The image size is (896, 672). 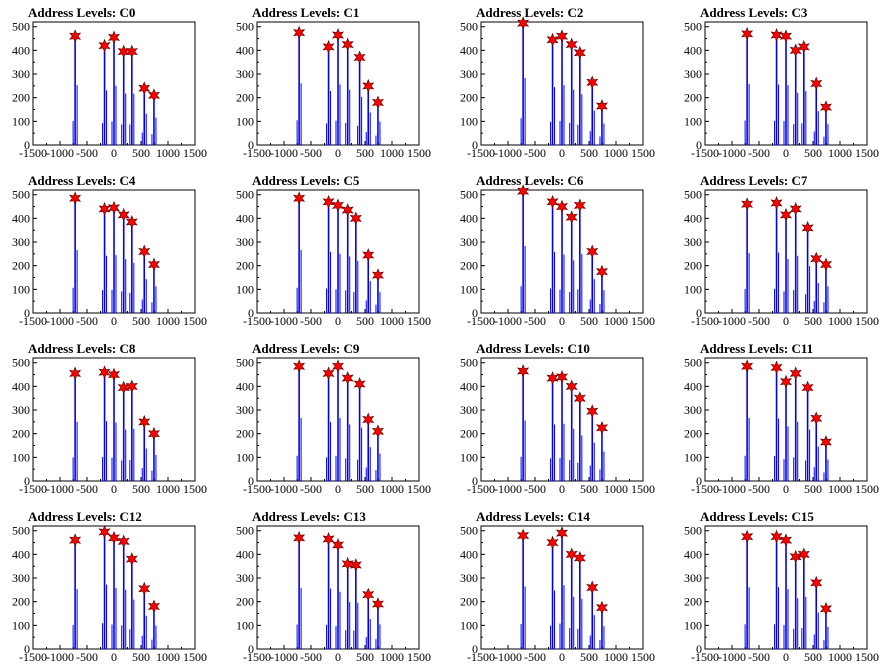 What do you see at coordinates (82, 180) in the screenshot?
I see `chart-title: Address Levels: C4` at bounding box center [82, 180].